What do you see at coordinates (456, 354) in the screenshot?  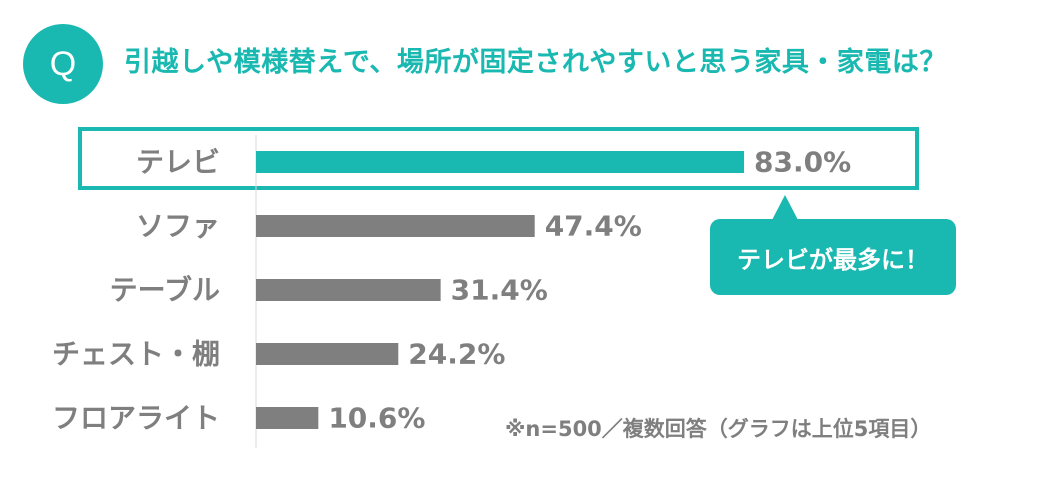 I see `value-label: 24.2%` at bounding box center [456, 354].